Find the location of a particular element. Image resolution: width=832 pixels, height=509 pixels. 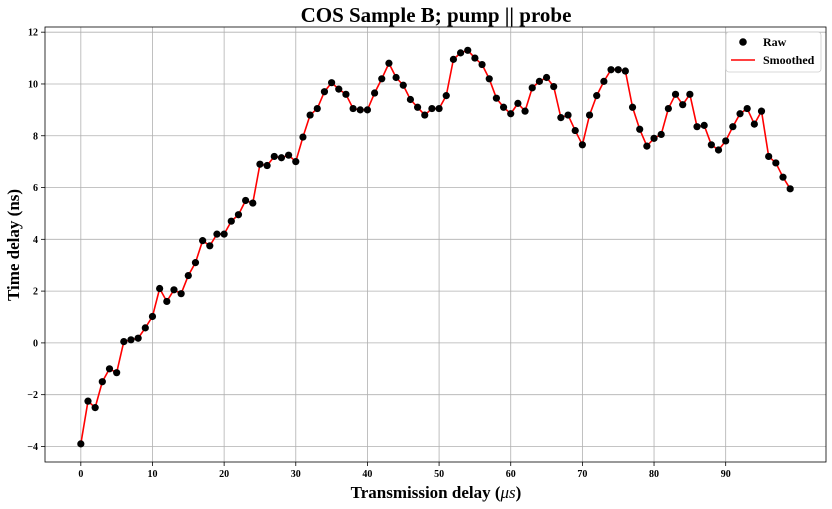

y-tick-label: −2 is located at coordinates (32, 395).